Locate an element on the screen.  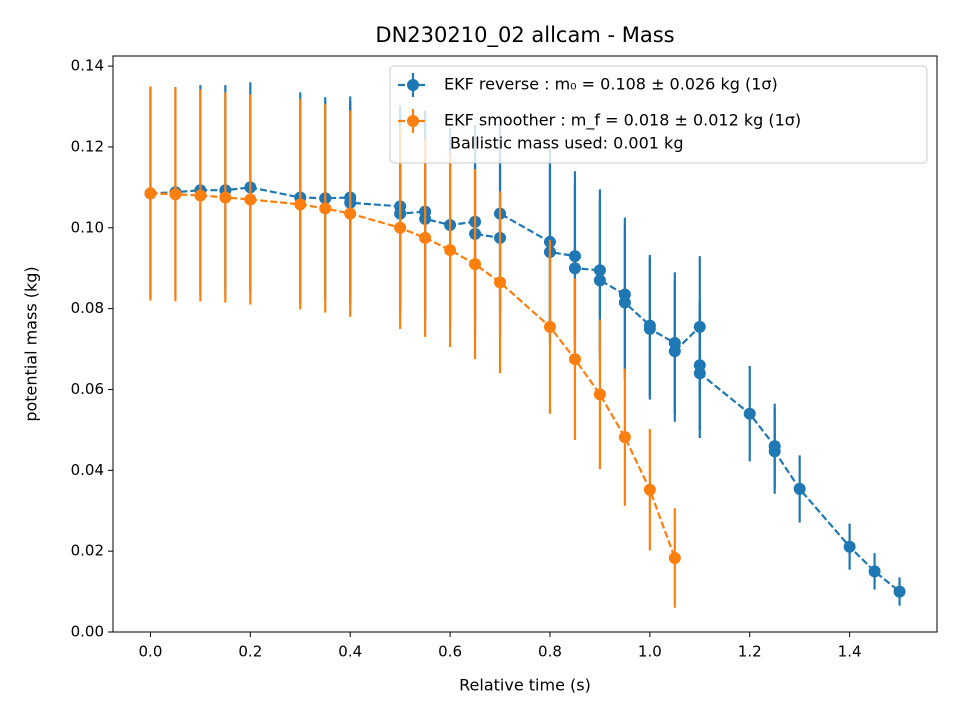
x-tick-label: 0.2 is located at coordinates (250, 652).